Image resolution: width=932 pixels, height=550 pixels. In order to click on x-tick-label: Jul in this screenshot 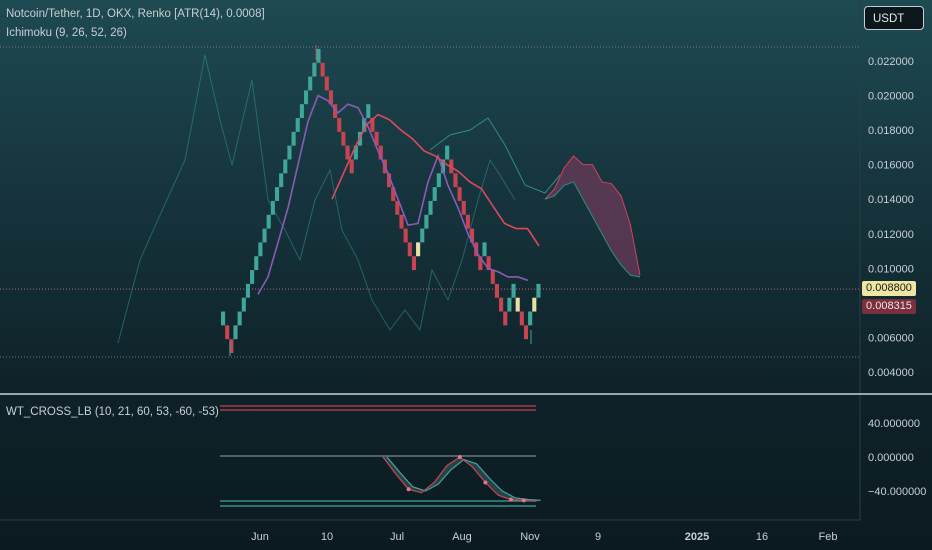, I will do `click(397, 537)`.